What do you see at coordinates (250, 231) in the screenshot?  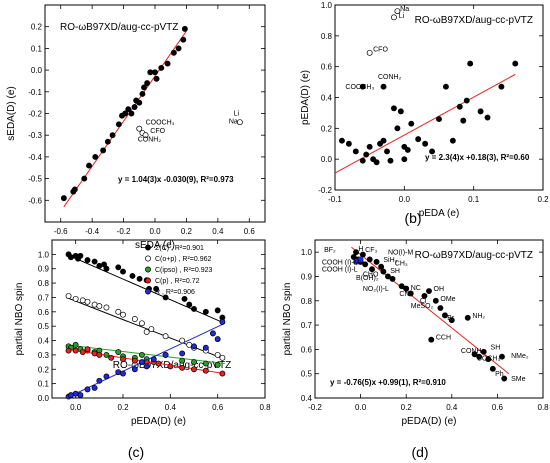 I see `x-tick-label: 0.6` at bounding box center [250, 231].